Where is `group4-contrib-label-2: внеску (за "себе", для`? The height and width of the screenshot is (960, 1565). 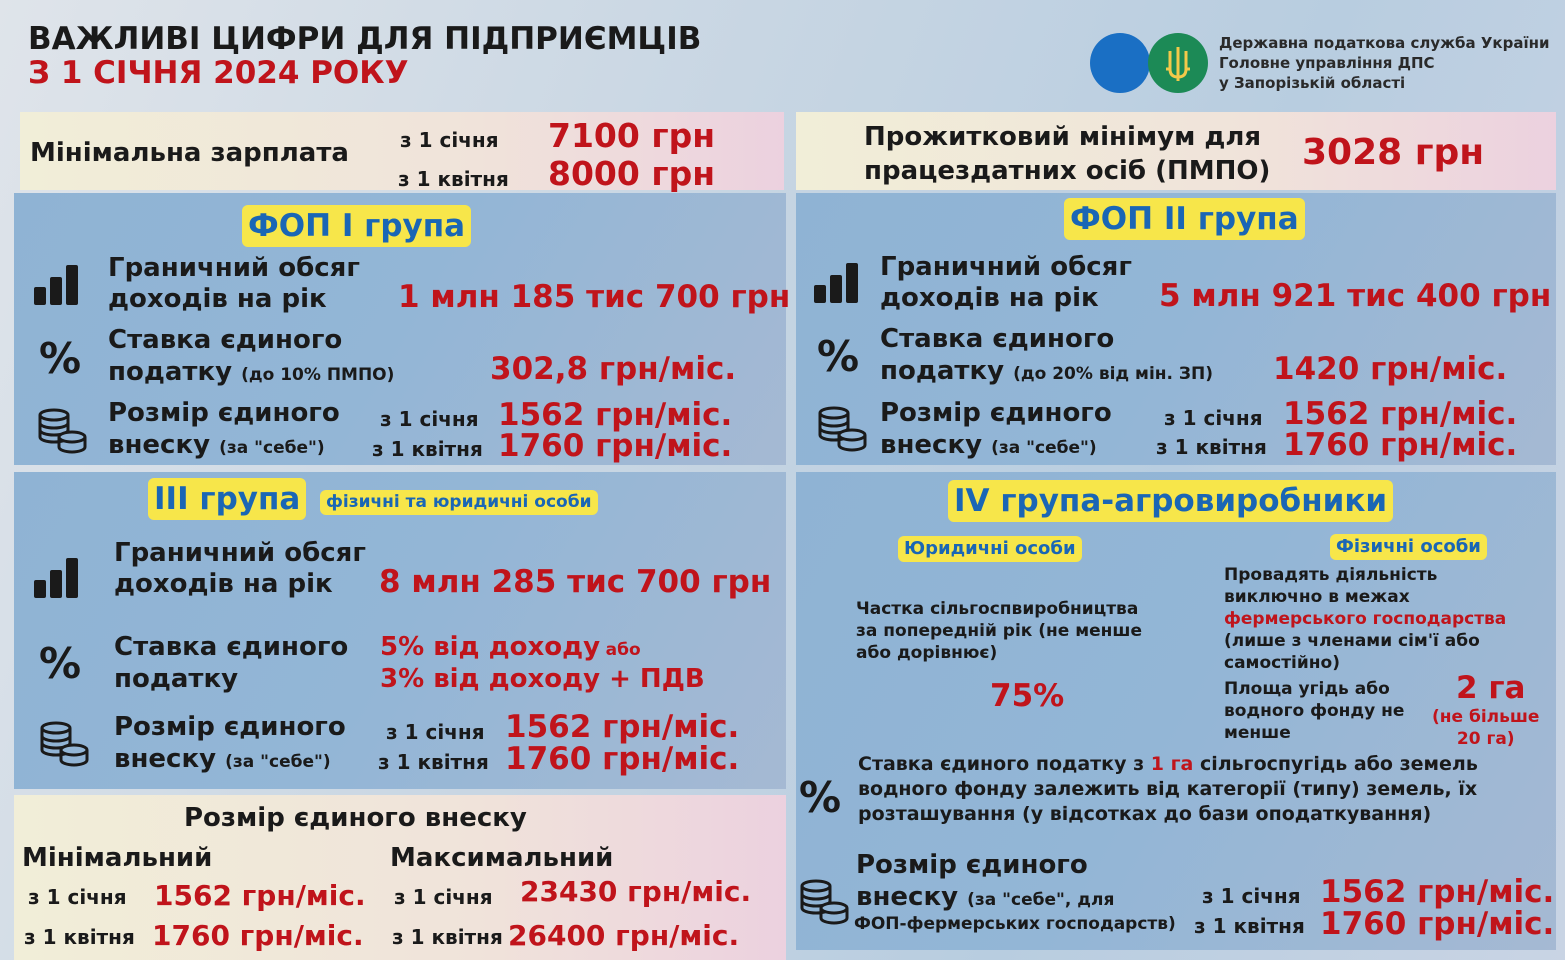
group4-contrib-label-2: внеску (за "себе", для is located at coordinates (985, 899).